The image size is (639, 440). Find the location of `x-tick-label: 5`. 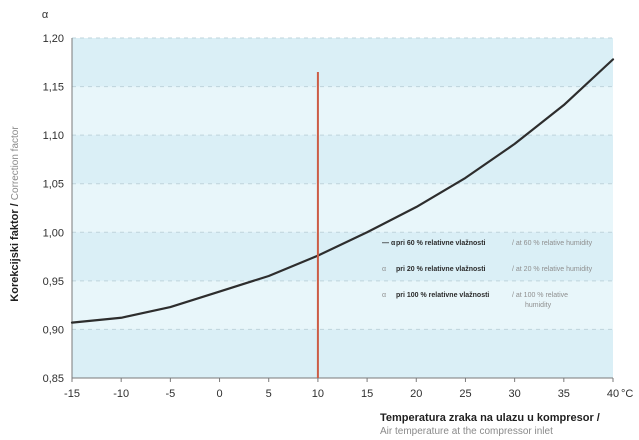

x-tick-label: 5 is located at coordinates (269, 394).